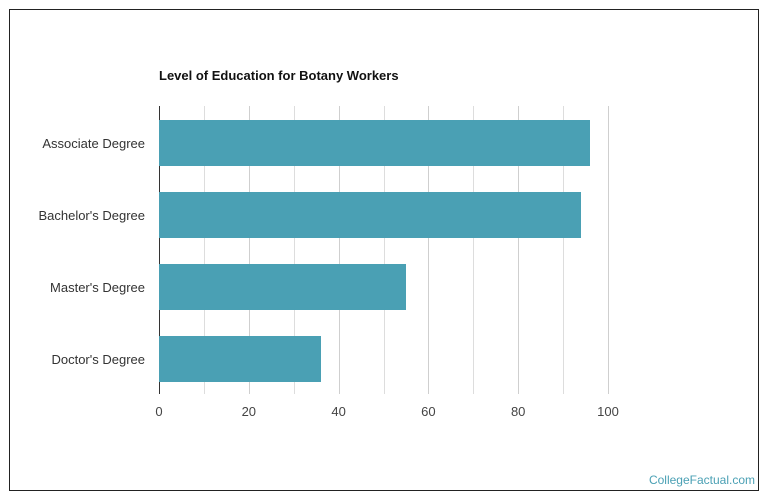  I want to click on credit-link: CollegeFactual.com, so click(701, 480).